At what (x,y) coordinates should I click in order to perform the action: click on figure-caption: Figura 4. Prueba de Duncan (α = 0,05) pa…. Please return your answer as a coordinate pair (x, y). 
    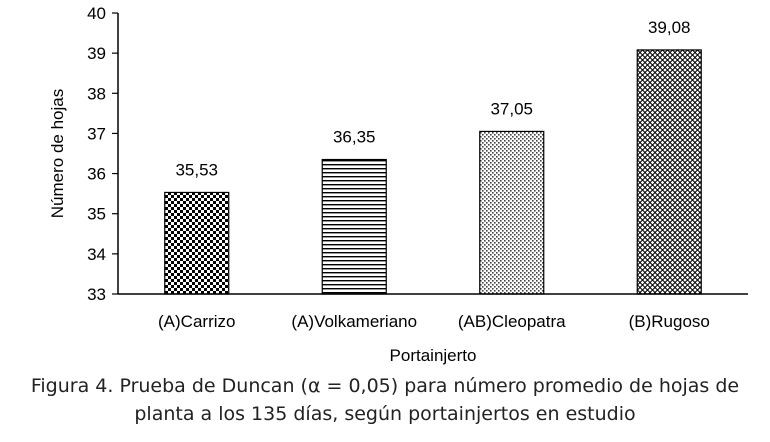
    Looking at the image, I should click on (385, 400).